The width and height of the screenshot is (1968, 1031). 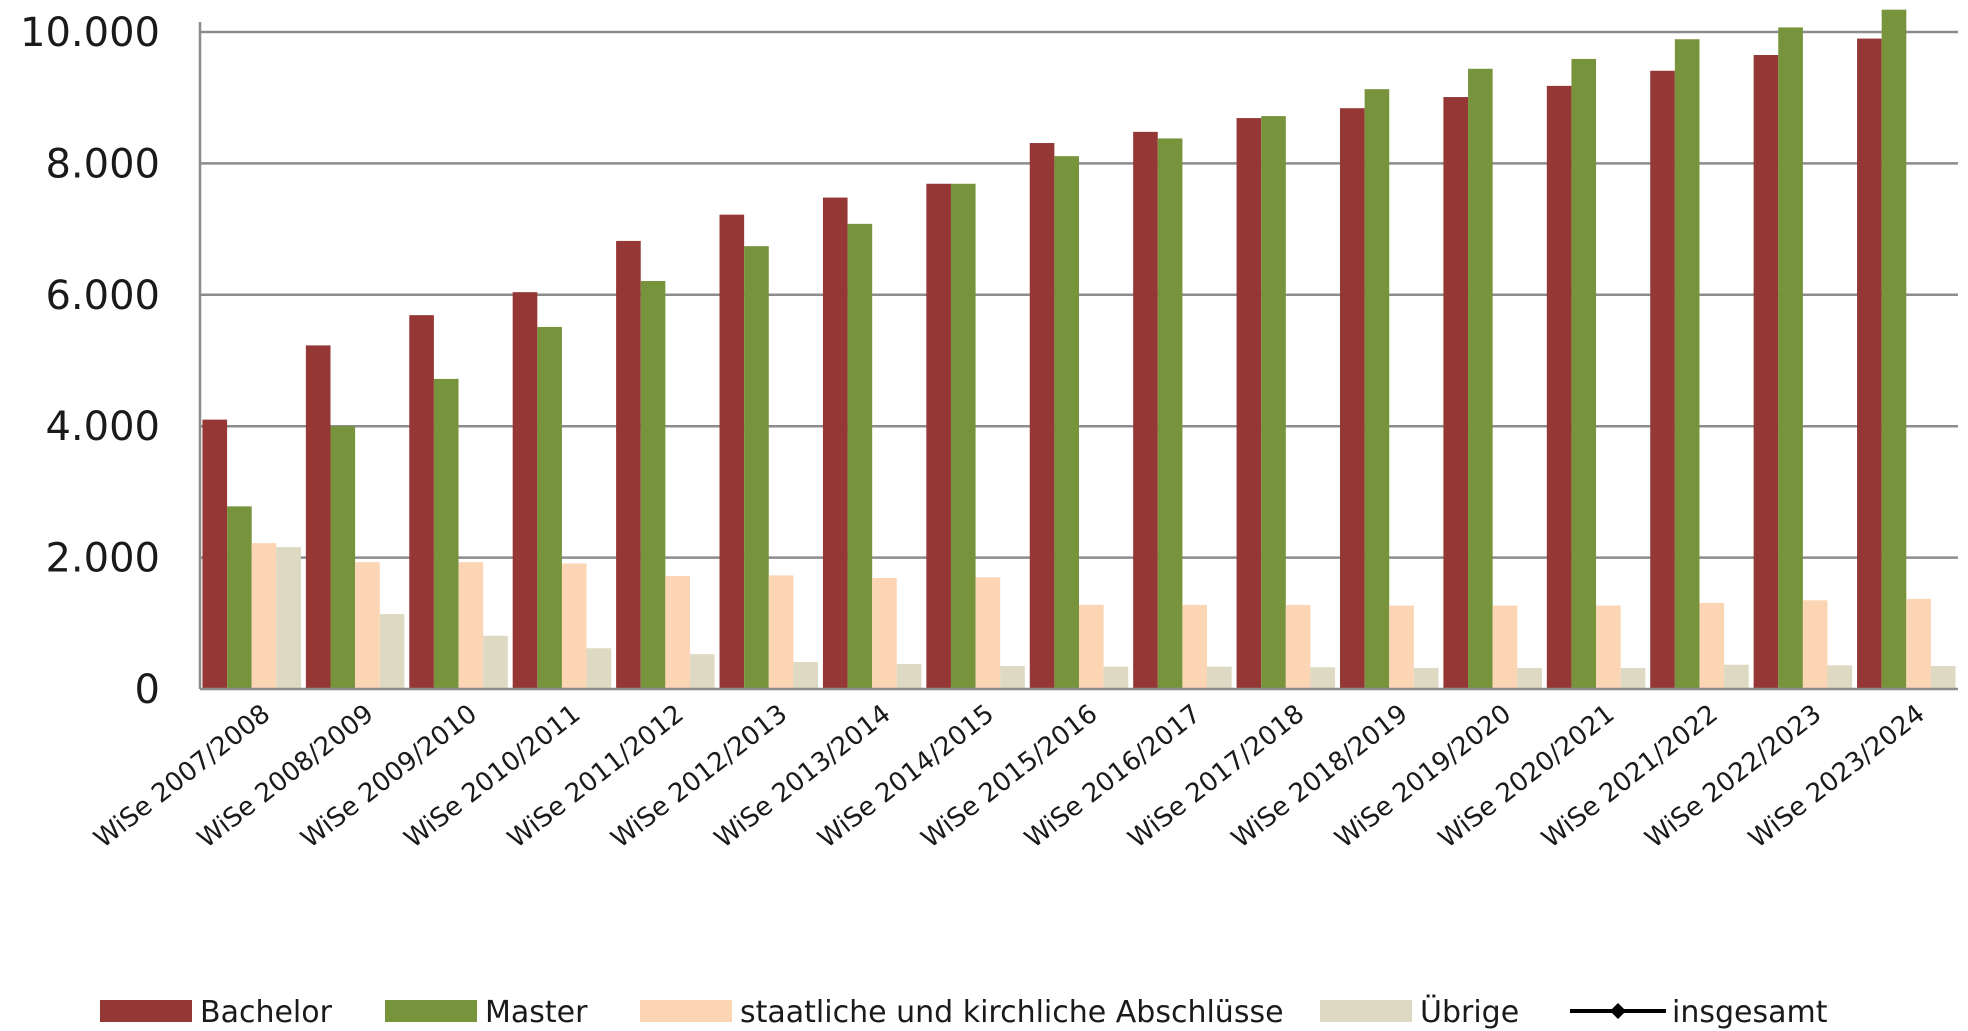 I want to click on x-tick-label: WiSe 2016/2017, so click(x=1112, y=777).